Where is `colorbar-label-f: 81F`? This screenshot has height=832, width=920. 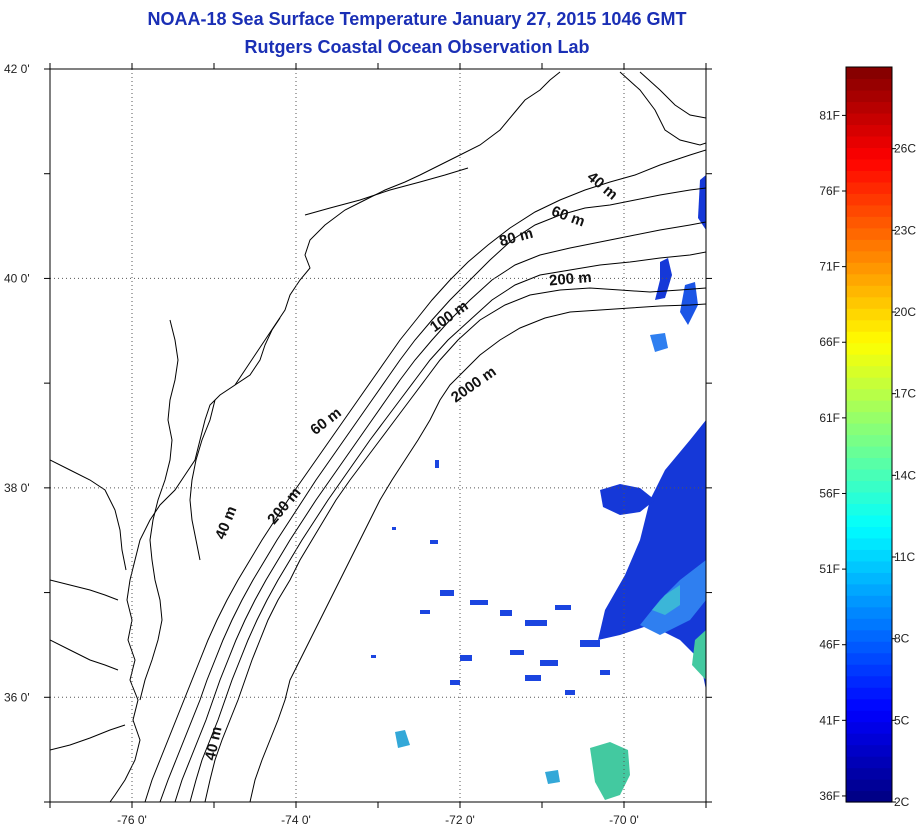
colorbar-label-f: 81F is located at coordinates (829, 115).